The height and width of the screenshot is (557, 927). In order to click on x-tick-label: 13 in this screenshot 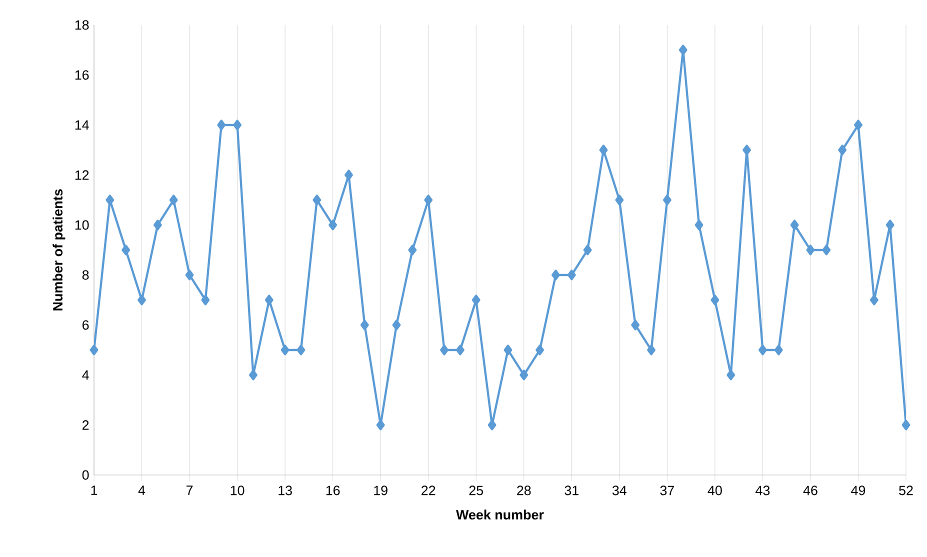, I will do `click(285, 491)`.